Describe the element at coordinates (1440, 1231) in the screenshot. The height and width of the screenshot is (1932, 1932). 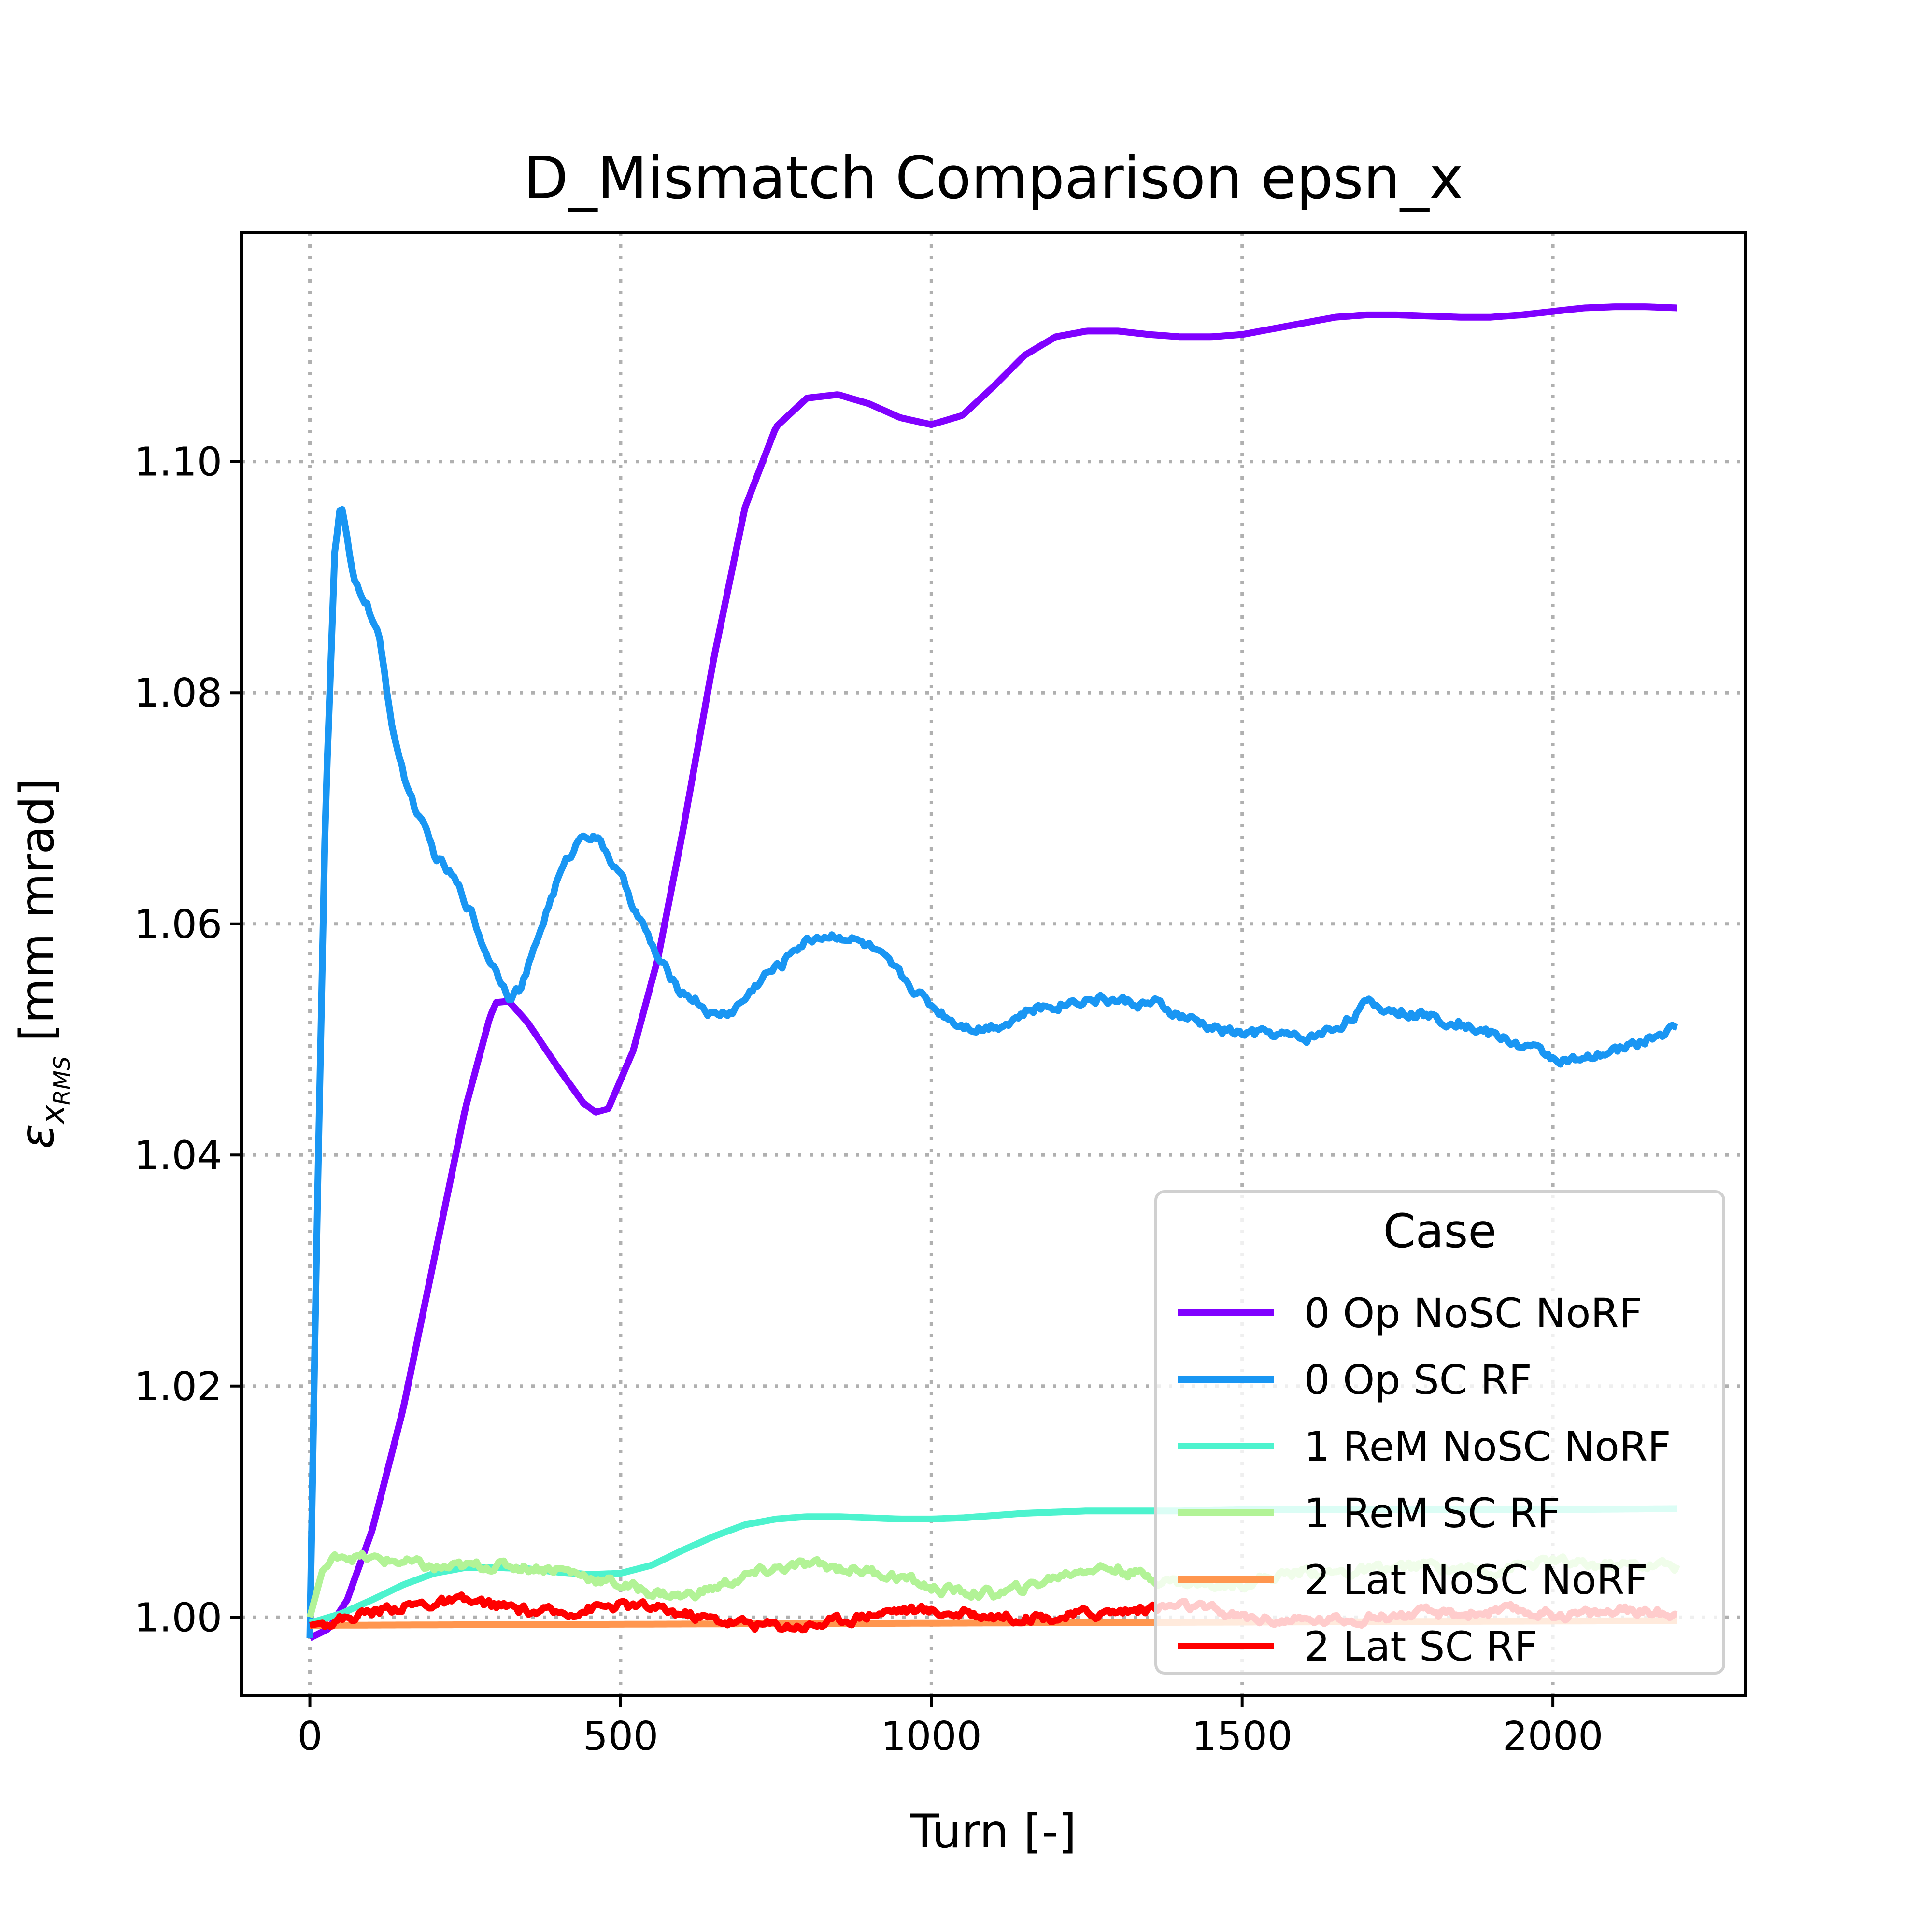
I see `legend-title: Case` at that location.